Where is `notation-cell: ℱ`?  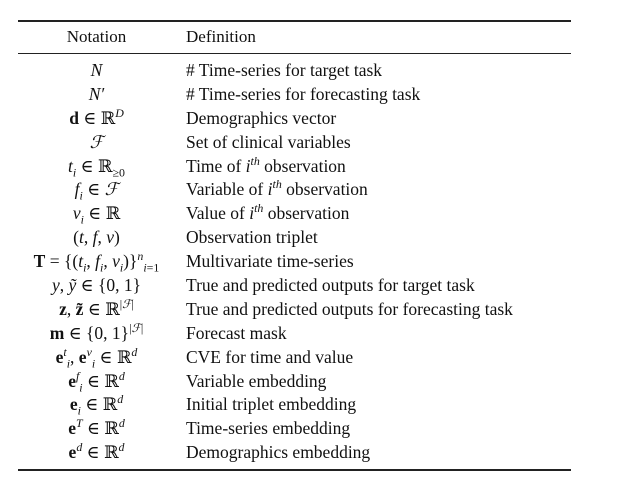
notation-cell: ℱ is located at coordinates (96, 141).